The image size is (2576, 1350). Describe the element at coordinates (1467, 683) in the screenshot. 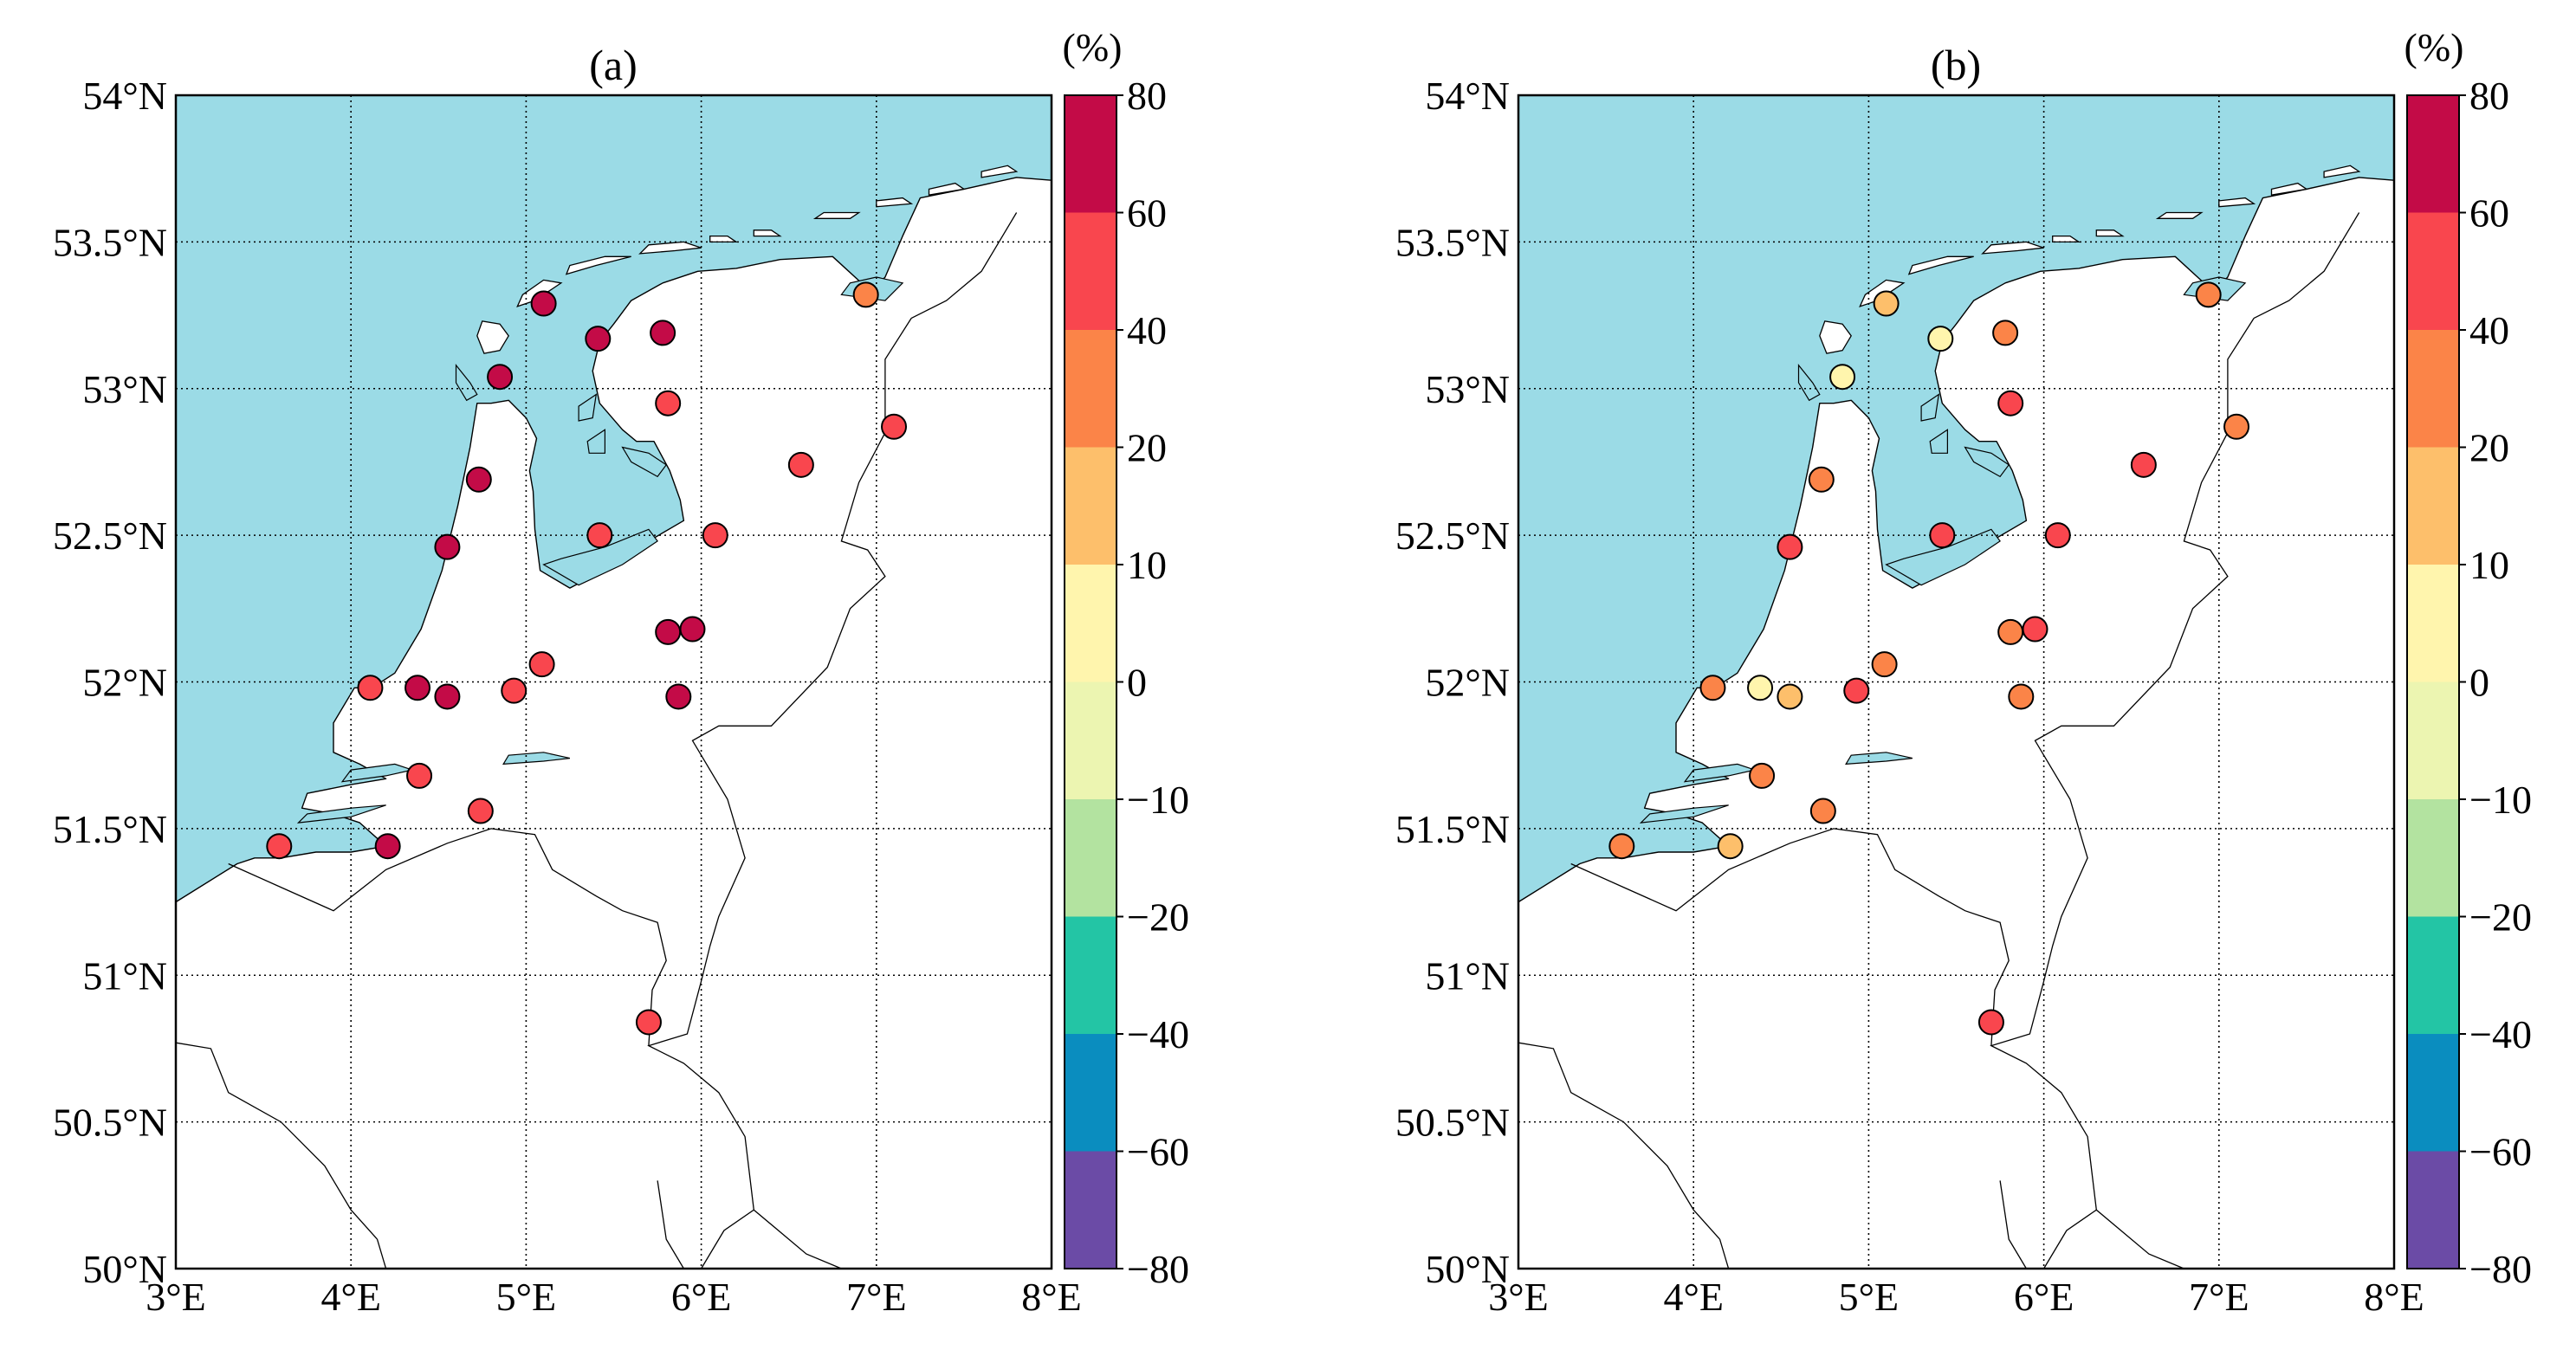

I see `lat-tick-label: 52°N` at that location.